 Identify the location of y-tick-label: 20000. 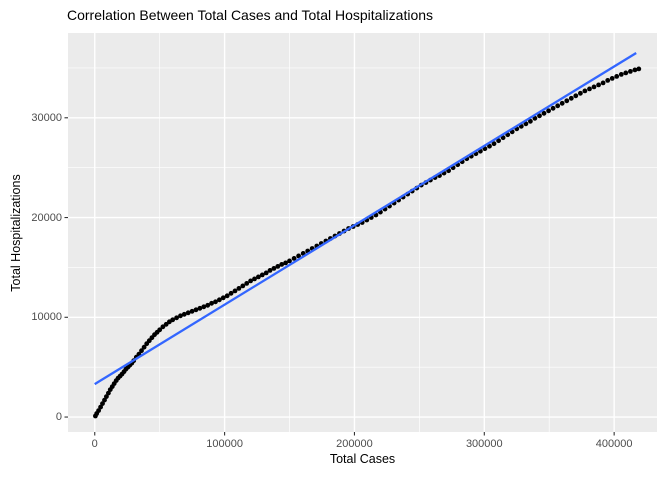
(46, 217).